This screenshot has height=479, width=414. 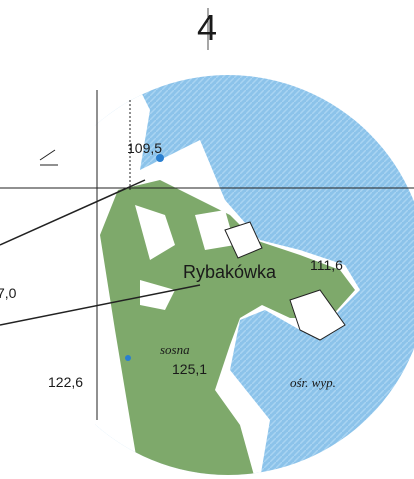 What do you see at coordinates (65, 382) in the screenshot?
I see `spot-height: 122,6` at bounding box center [65, 382].